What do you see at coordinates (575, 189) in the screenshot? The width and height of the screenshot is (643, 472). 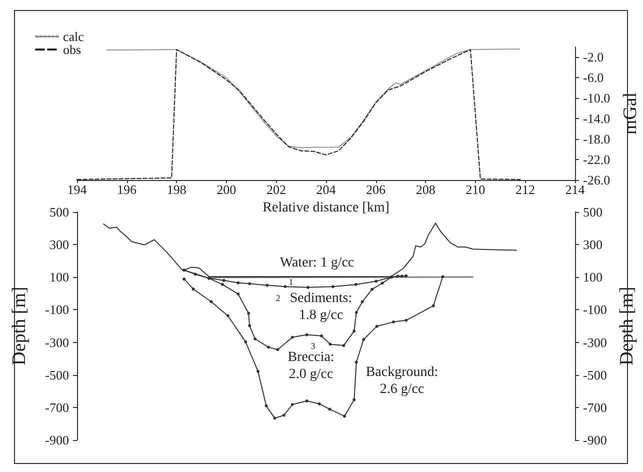 I see `x-tick-label: 214` at bounding box center [575, 189].